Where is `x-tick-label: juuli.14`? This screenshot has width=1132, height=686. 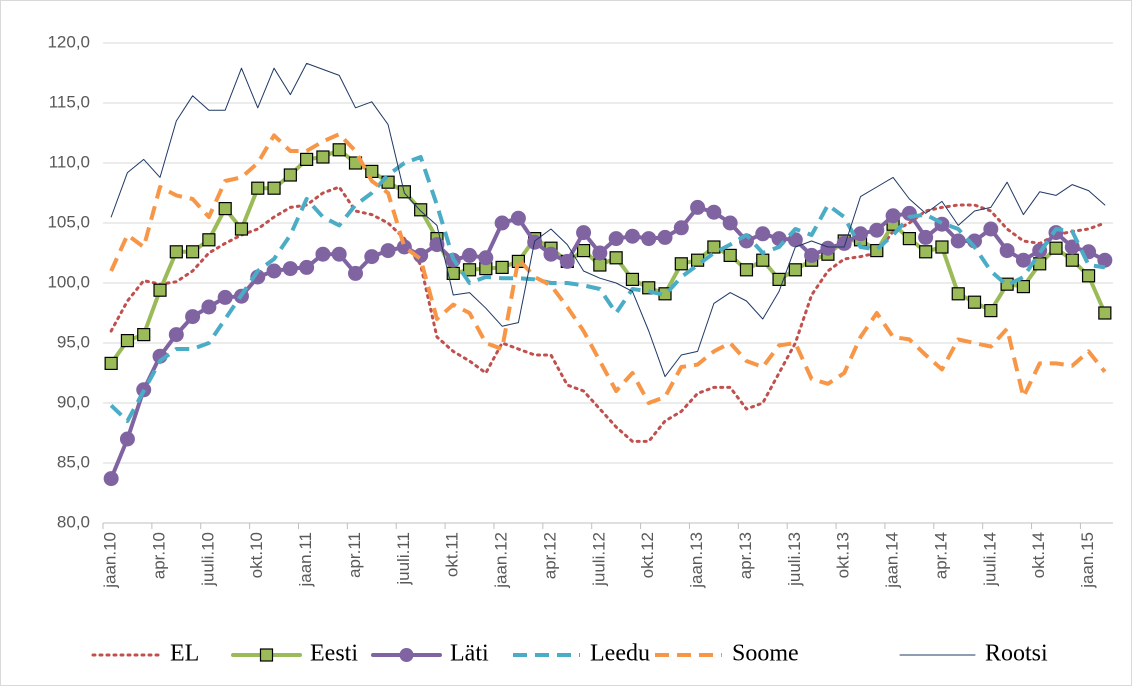
x-tick-label: juuli.14 is located at coordinates (989, 559).